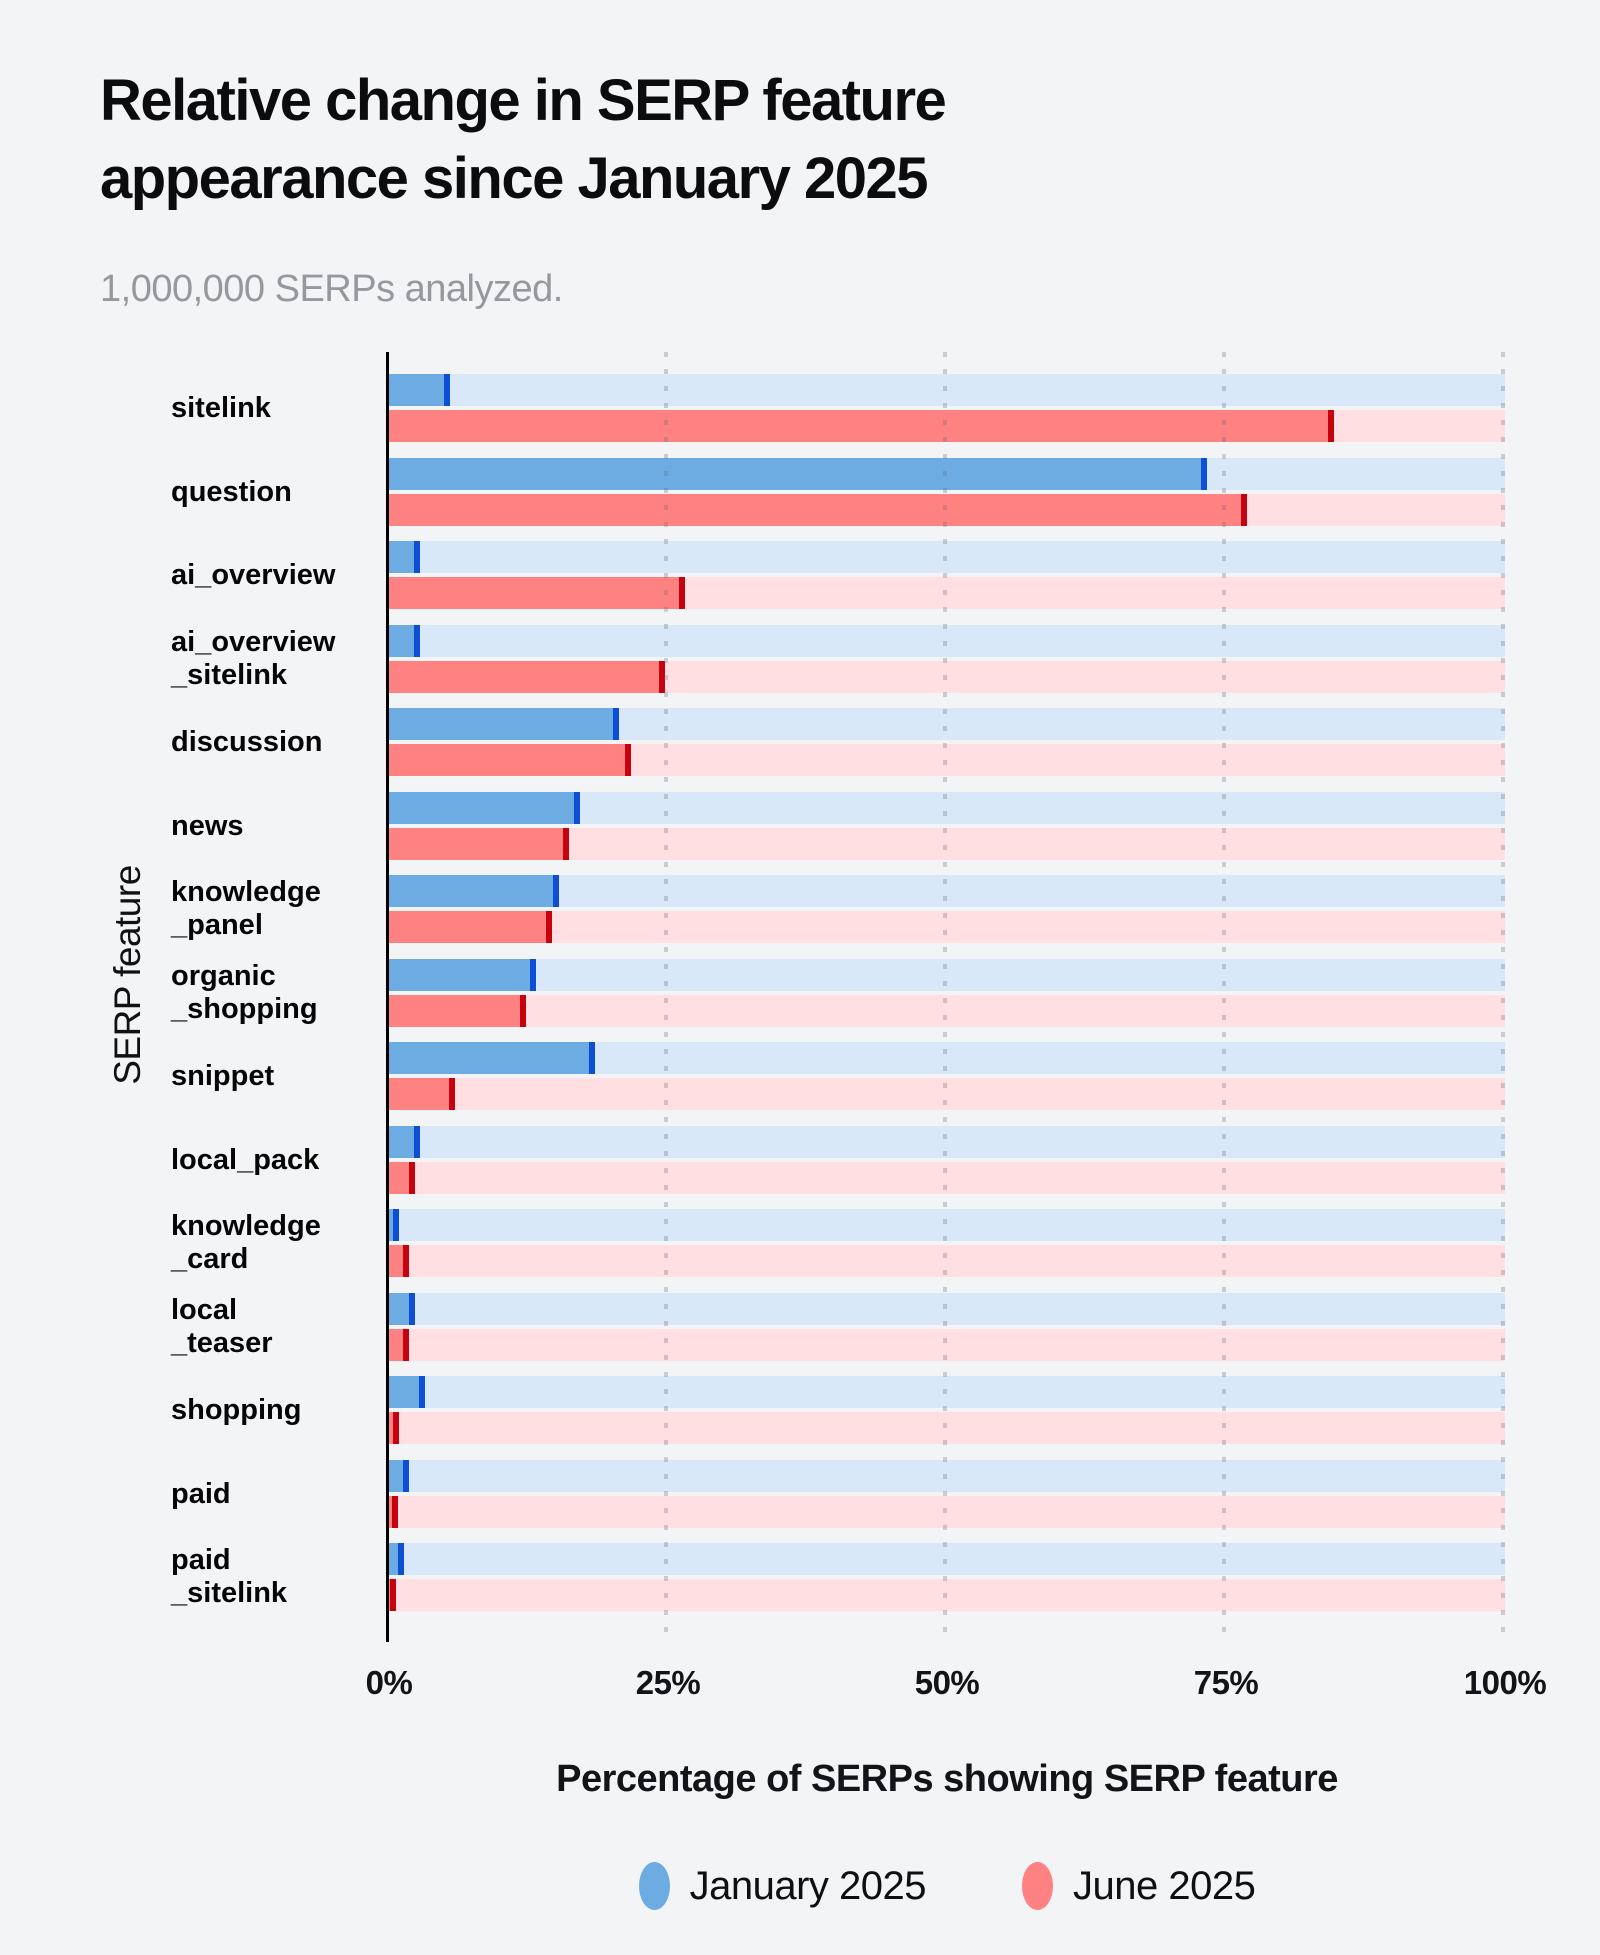 The height and width of the screenshot is (1955, 1600). Describe the element at coordinates (534, 593) in the screenshot. I see `bar-ai_overview-june` at that location.